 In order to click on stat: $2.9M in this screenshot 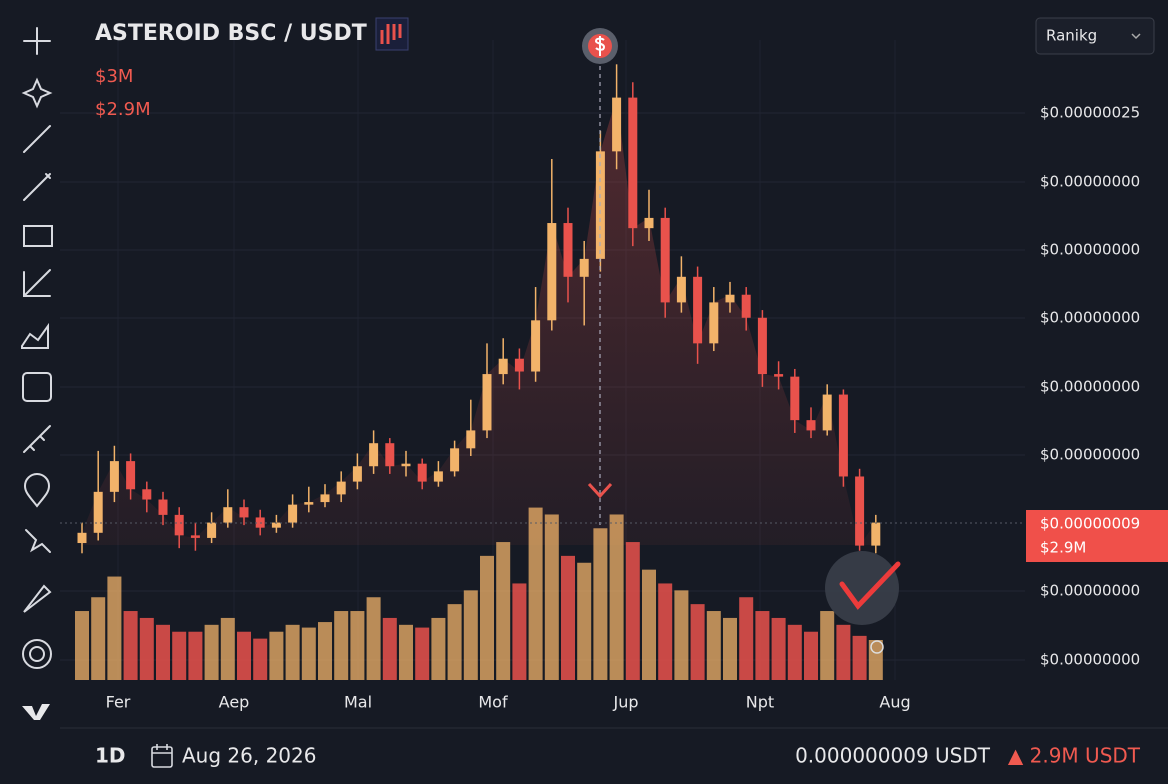, I will do `click(123, 109)`.